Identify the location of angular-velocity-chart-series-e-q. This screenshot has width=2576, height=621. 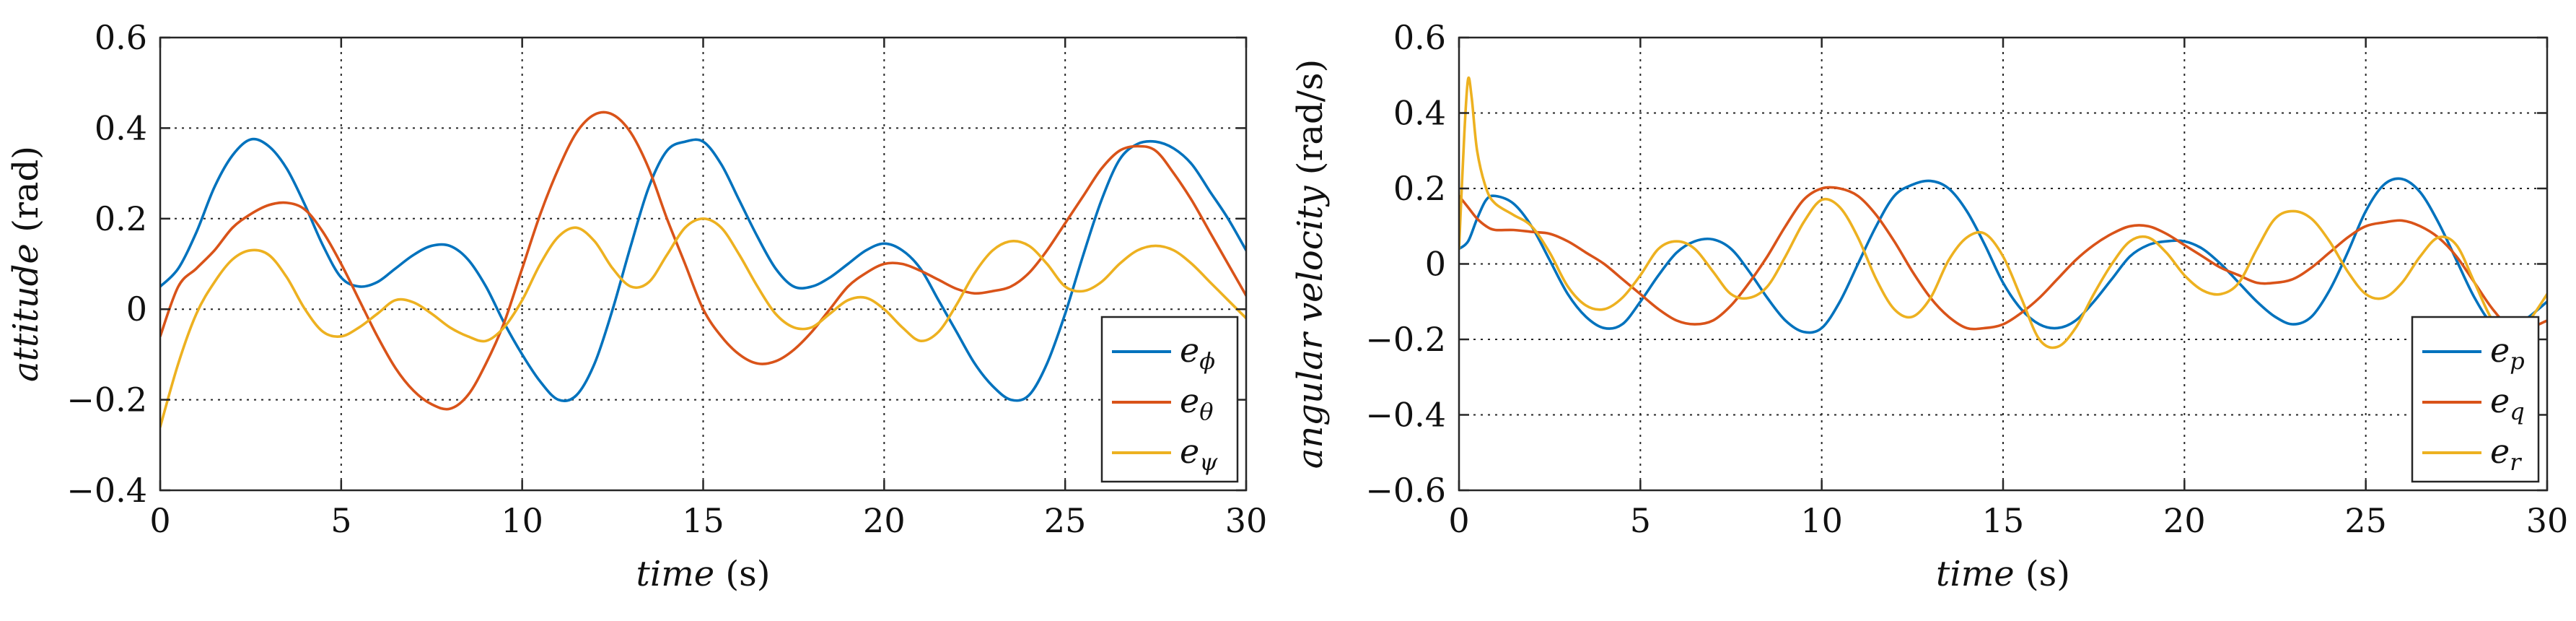
(2003, 258).